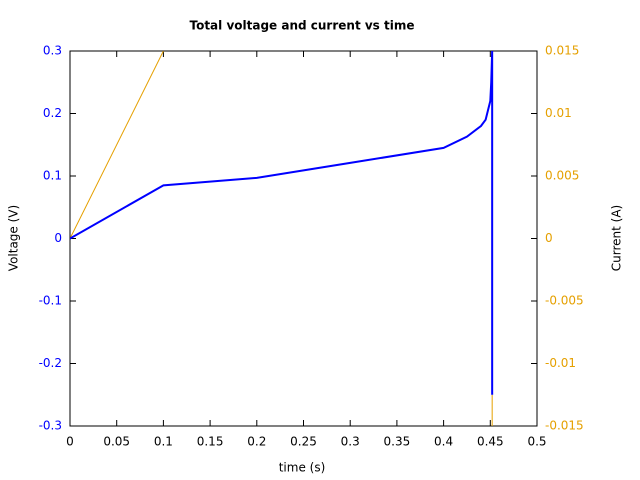  Describe the element at coordinates (536, 442) in the screenshot. I see `x-tick-label: 0.5` at that location.